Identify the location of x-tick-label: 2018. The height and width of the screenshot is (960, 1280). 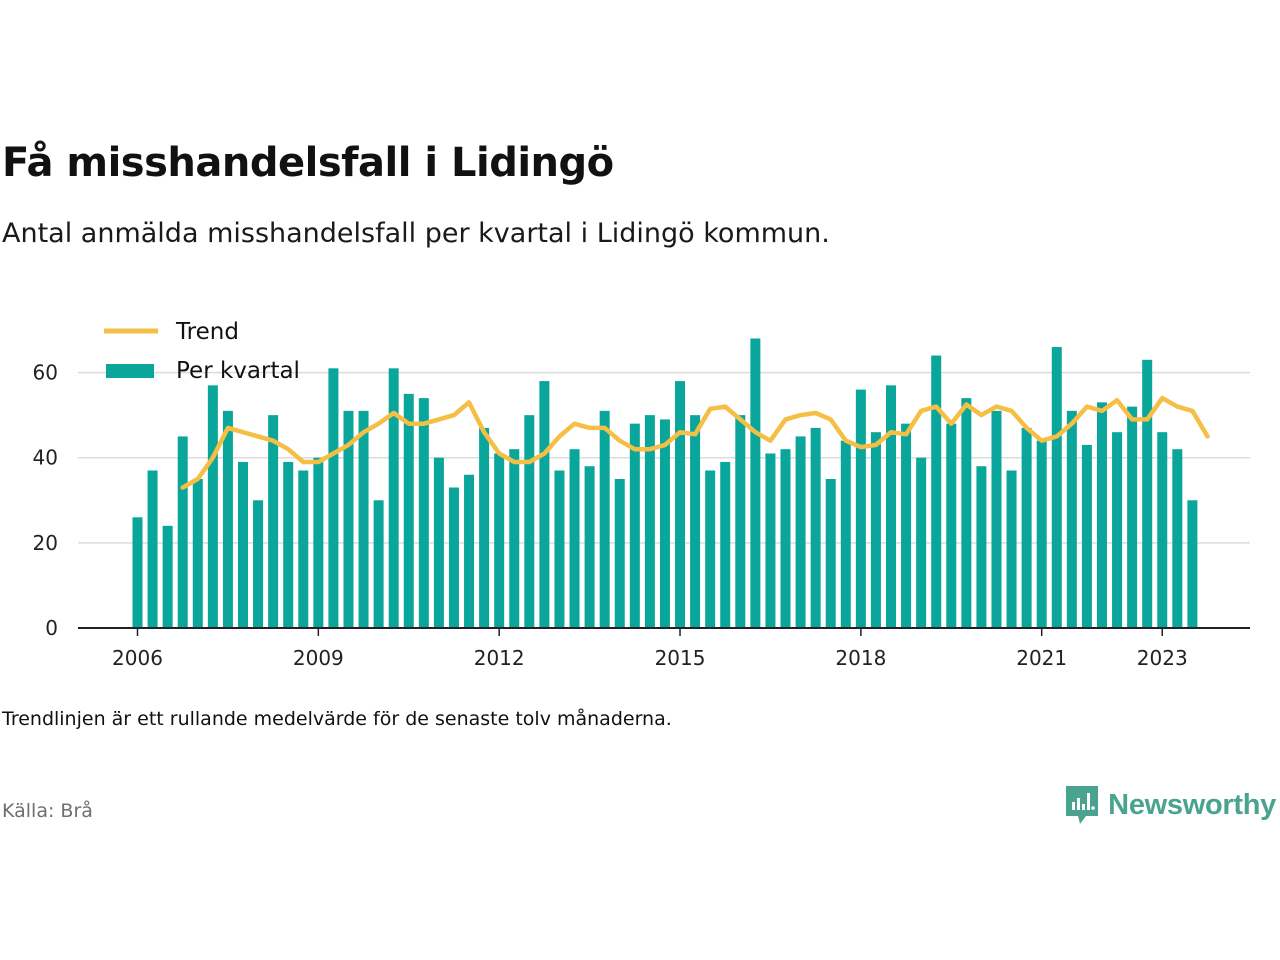
(860, 658).